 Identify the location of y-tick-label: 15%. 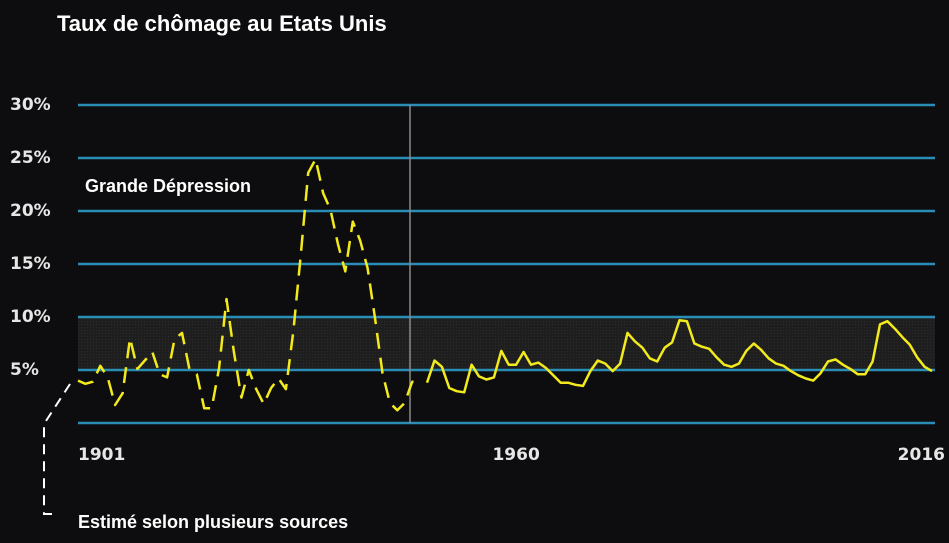
(30, 264).